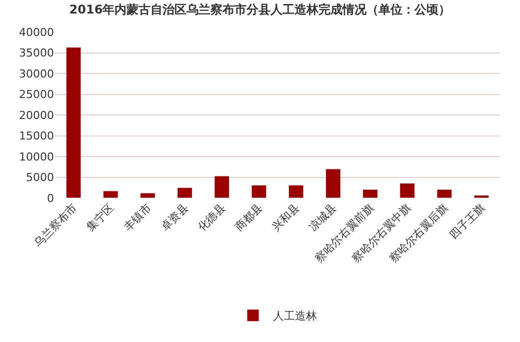  I want to click on y-tick-label: 35000, so click(36, 53).